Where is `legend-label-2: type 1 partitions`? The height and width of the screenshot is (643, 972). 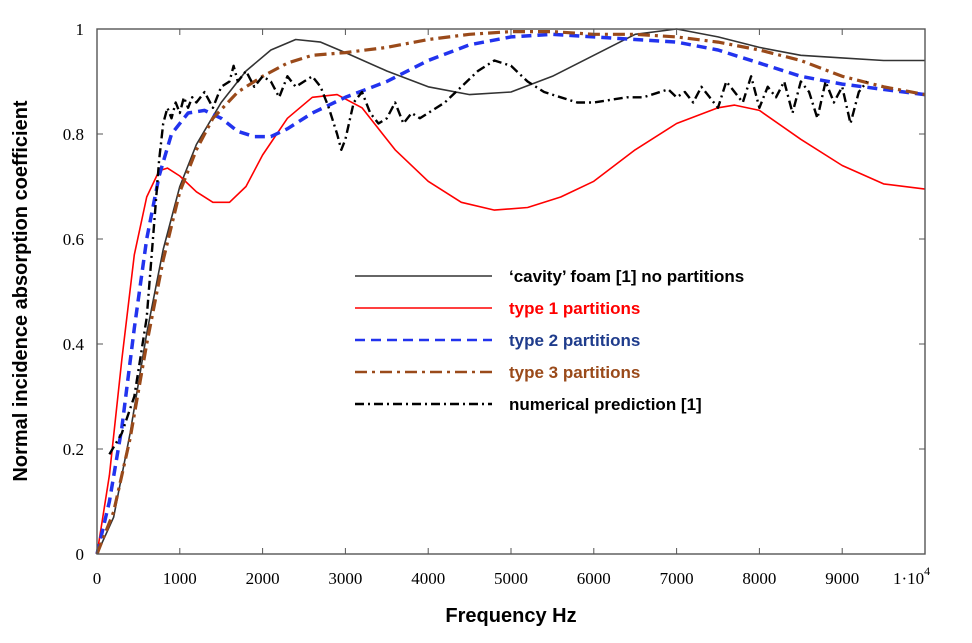
legend-label-2: type 1 partitions is located at coordinates (574, 308).